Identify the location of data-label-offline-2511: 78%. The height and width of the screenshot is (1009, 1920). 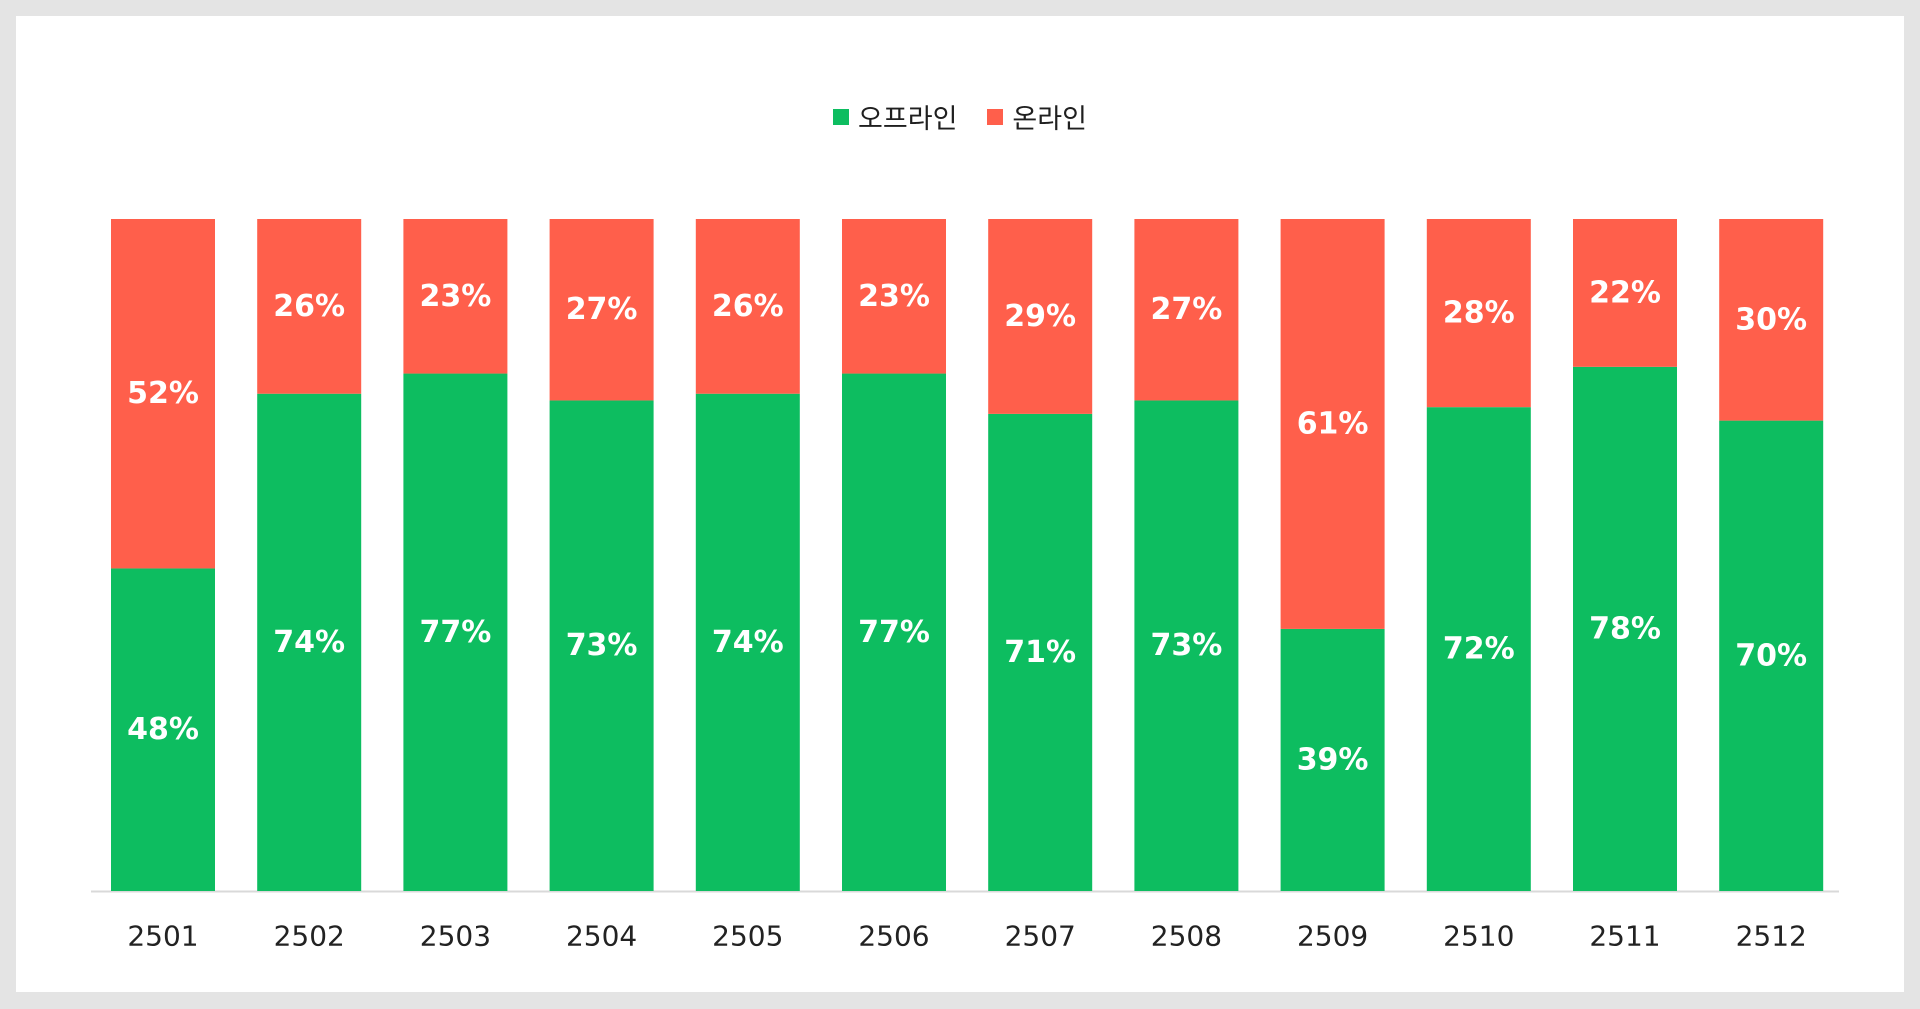
(1625, 628).